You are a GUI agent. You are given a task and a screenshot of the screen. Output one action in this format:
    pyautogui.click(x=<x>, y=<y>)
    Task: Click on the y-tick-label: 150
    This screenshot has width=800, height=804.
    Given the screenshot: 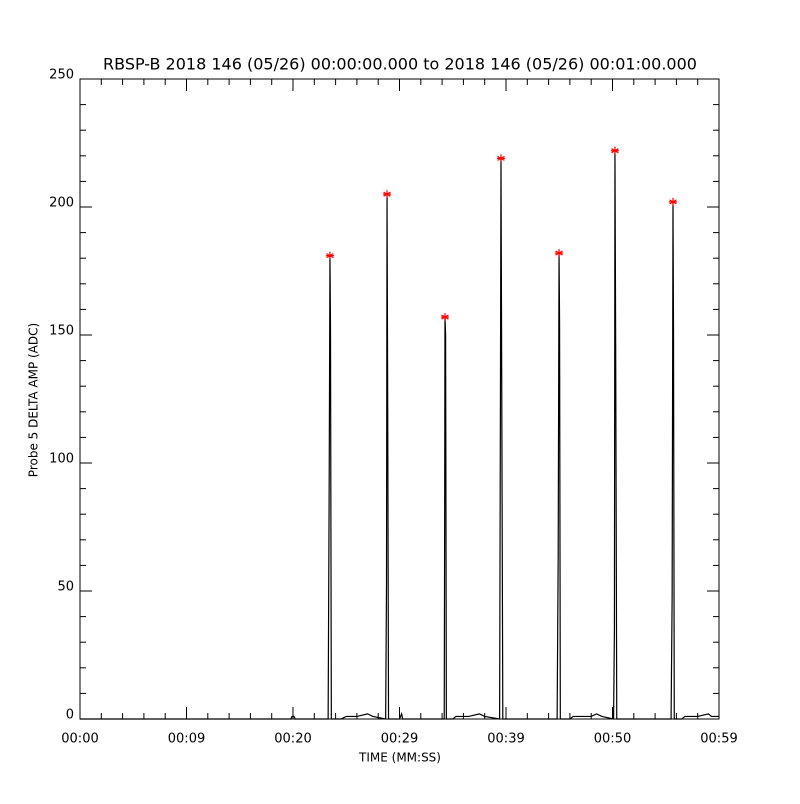 What is the action you would take?
    pyautogui.click(x=61, y=331)
    